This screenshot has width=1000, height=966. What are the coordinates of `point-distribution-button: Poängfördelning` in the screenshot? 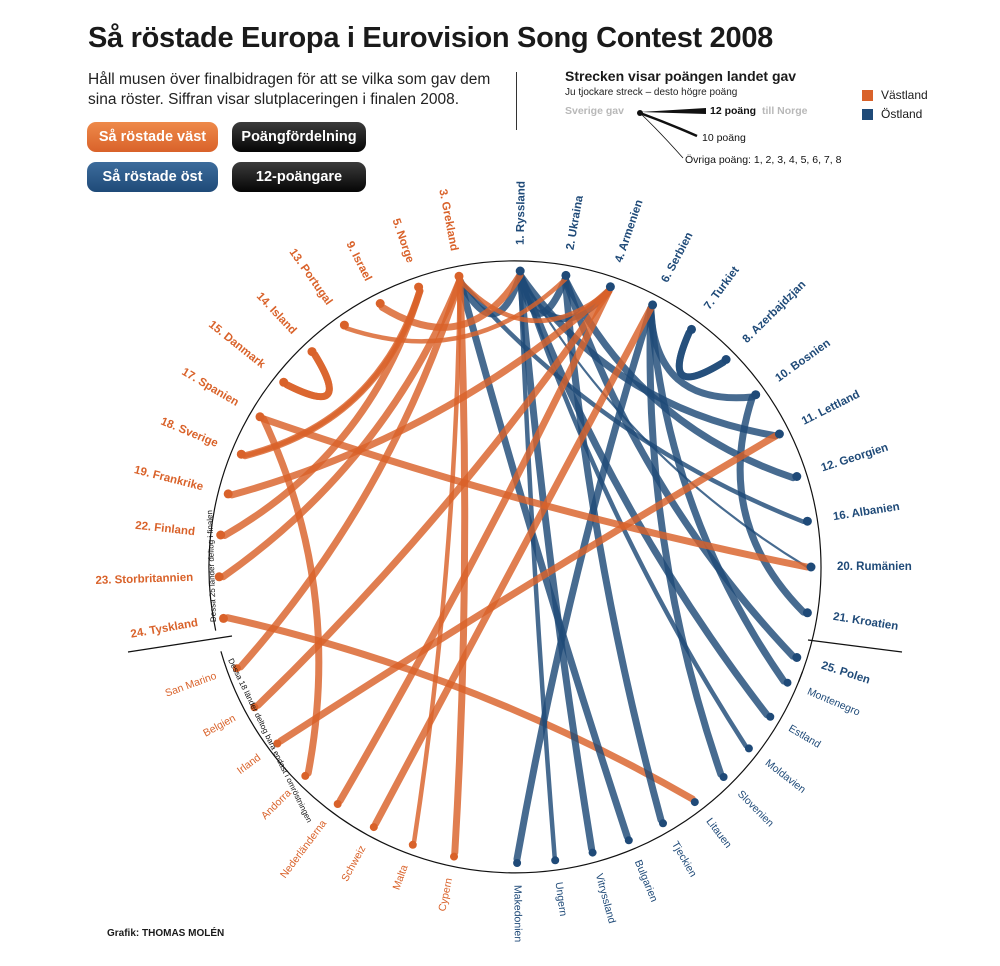 It's located at (299, 137).